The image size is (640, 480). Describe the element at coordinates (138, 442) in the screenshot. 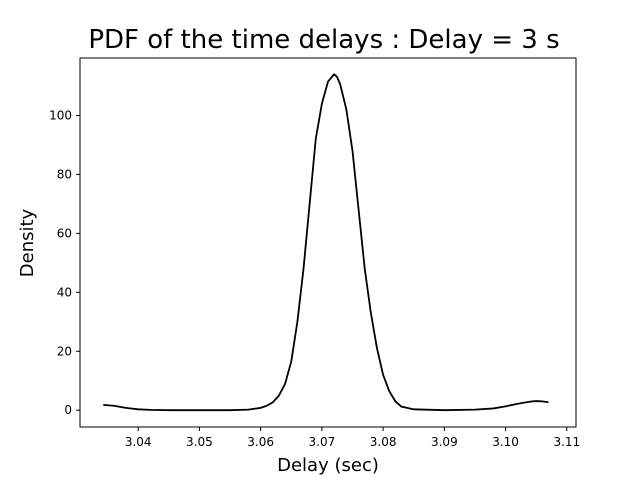

I see `x-tick-label: 3.04` at that location.